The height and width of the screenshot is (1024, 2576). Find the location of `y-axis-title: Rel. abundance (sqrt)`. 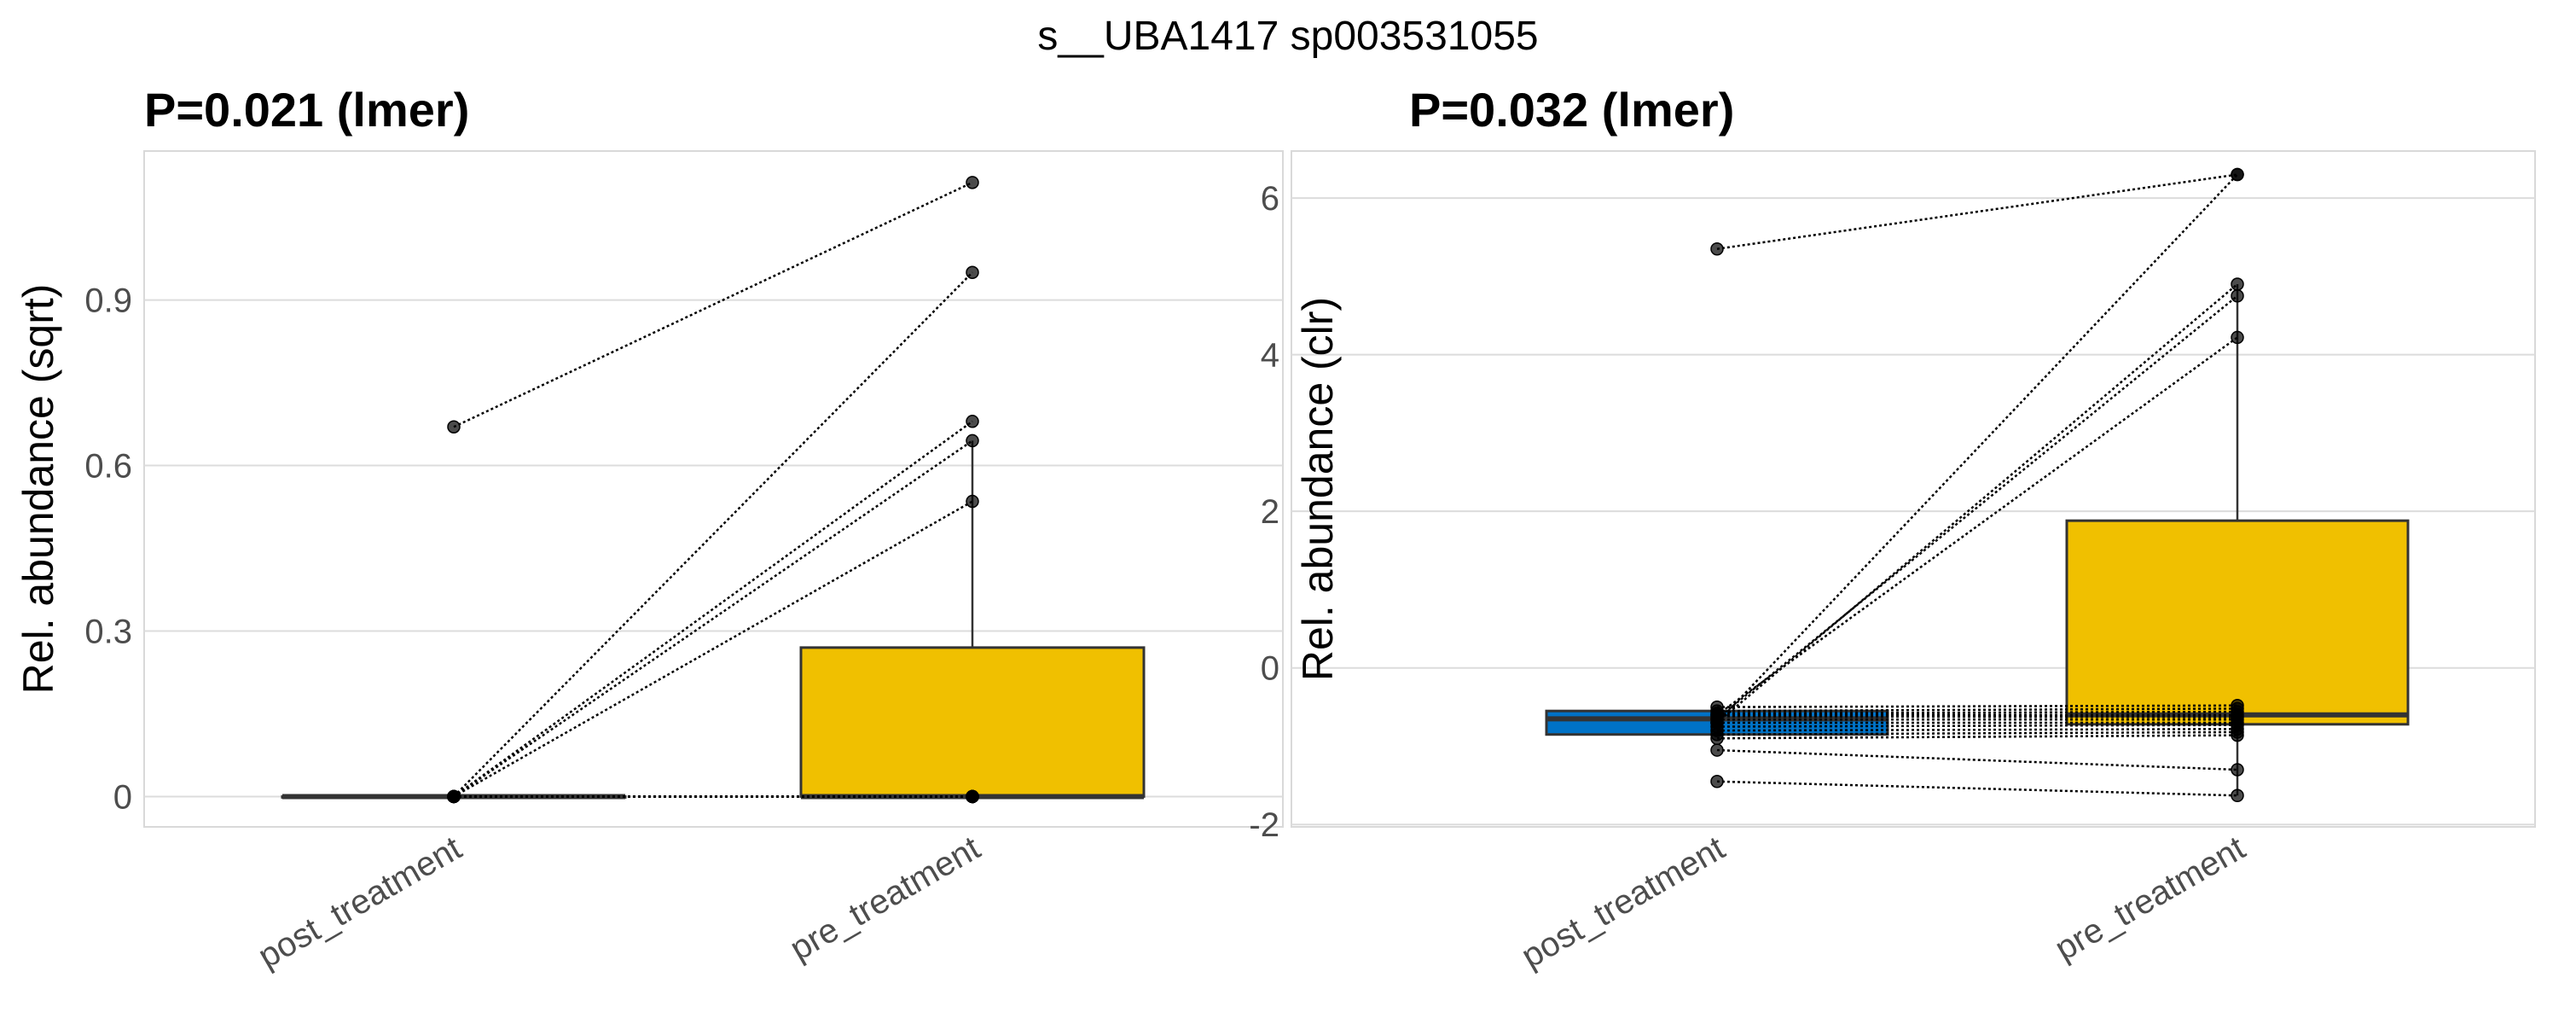

y-axis-title: Rel. abundance (sqrt) is located at coordinates (38, 490).